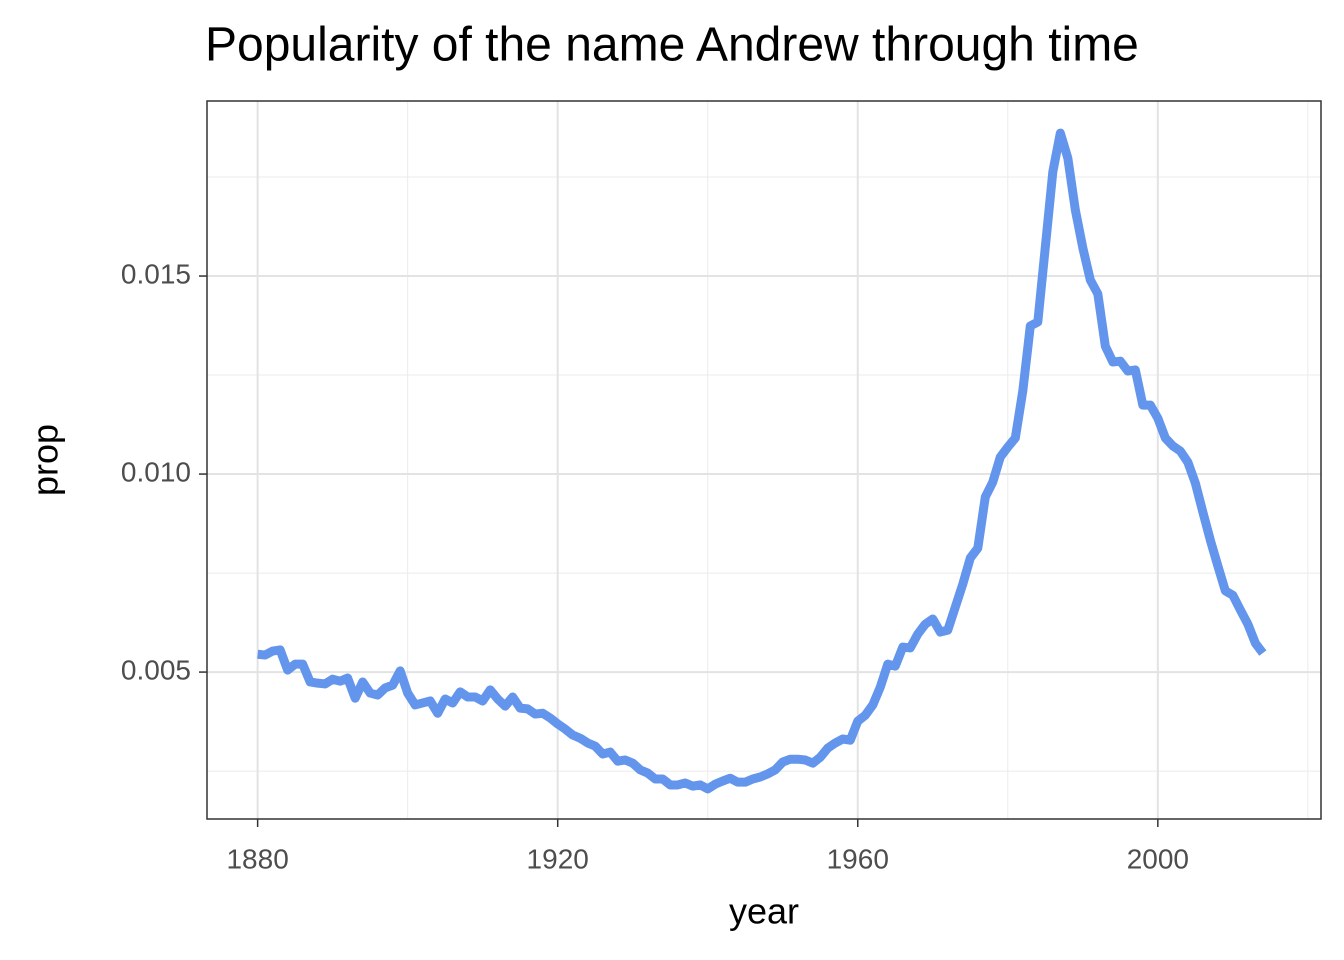  I want to click on y-tick-label: 0.005, so click(156, 669).